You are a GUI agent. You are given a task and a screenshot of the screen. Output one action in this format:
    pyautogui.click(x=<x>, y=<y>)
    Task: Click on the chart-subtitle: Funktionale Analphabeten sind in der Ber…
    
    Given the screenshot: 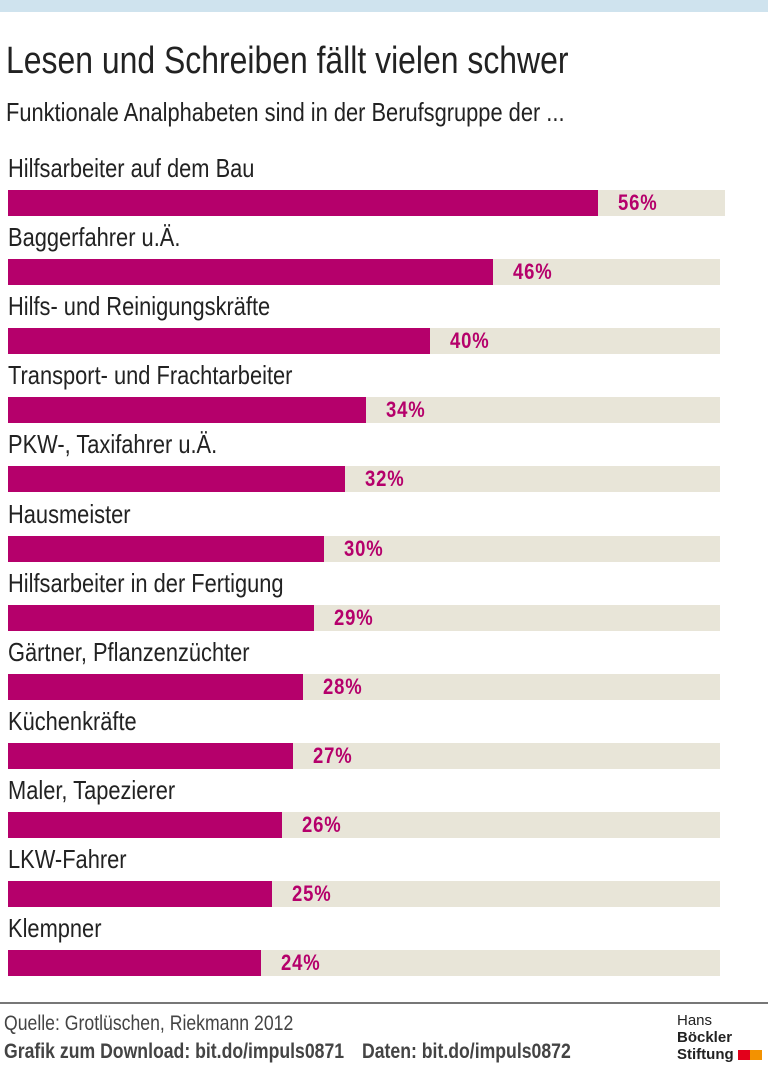 What is the action you would take?
    pyautogui.click(x=338, y=112)
    